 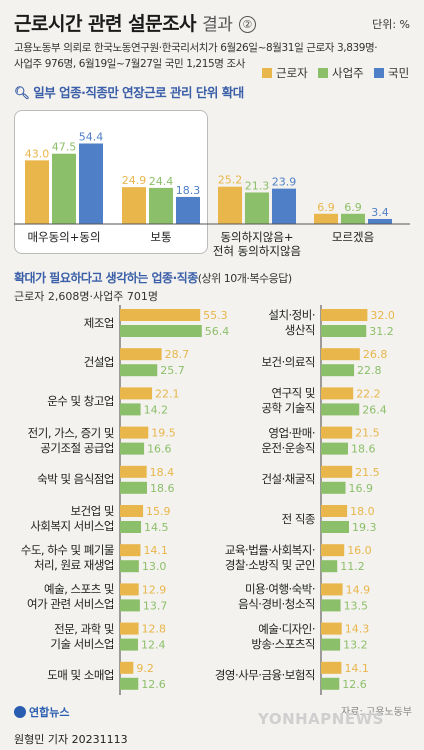 What do you see at coordinates (292, 73) in the screenshot?
I see `legend-label-worker: 근로자` at bounding box center [292, 73].